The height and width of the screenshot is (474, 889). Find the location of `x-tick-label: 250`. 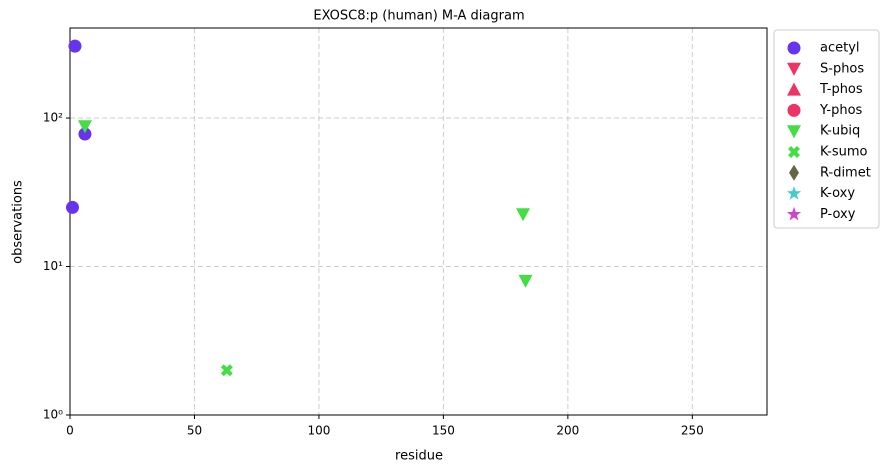

x-tick-label: 250 is located at coordinates (692, 431).